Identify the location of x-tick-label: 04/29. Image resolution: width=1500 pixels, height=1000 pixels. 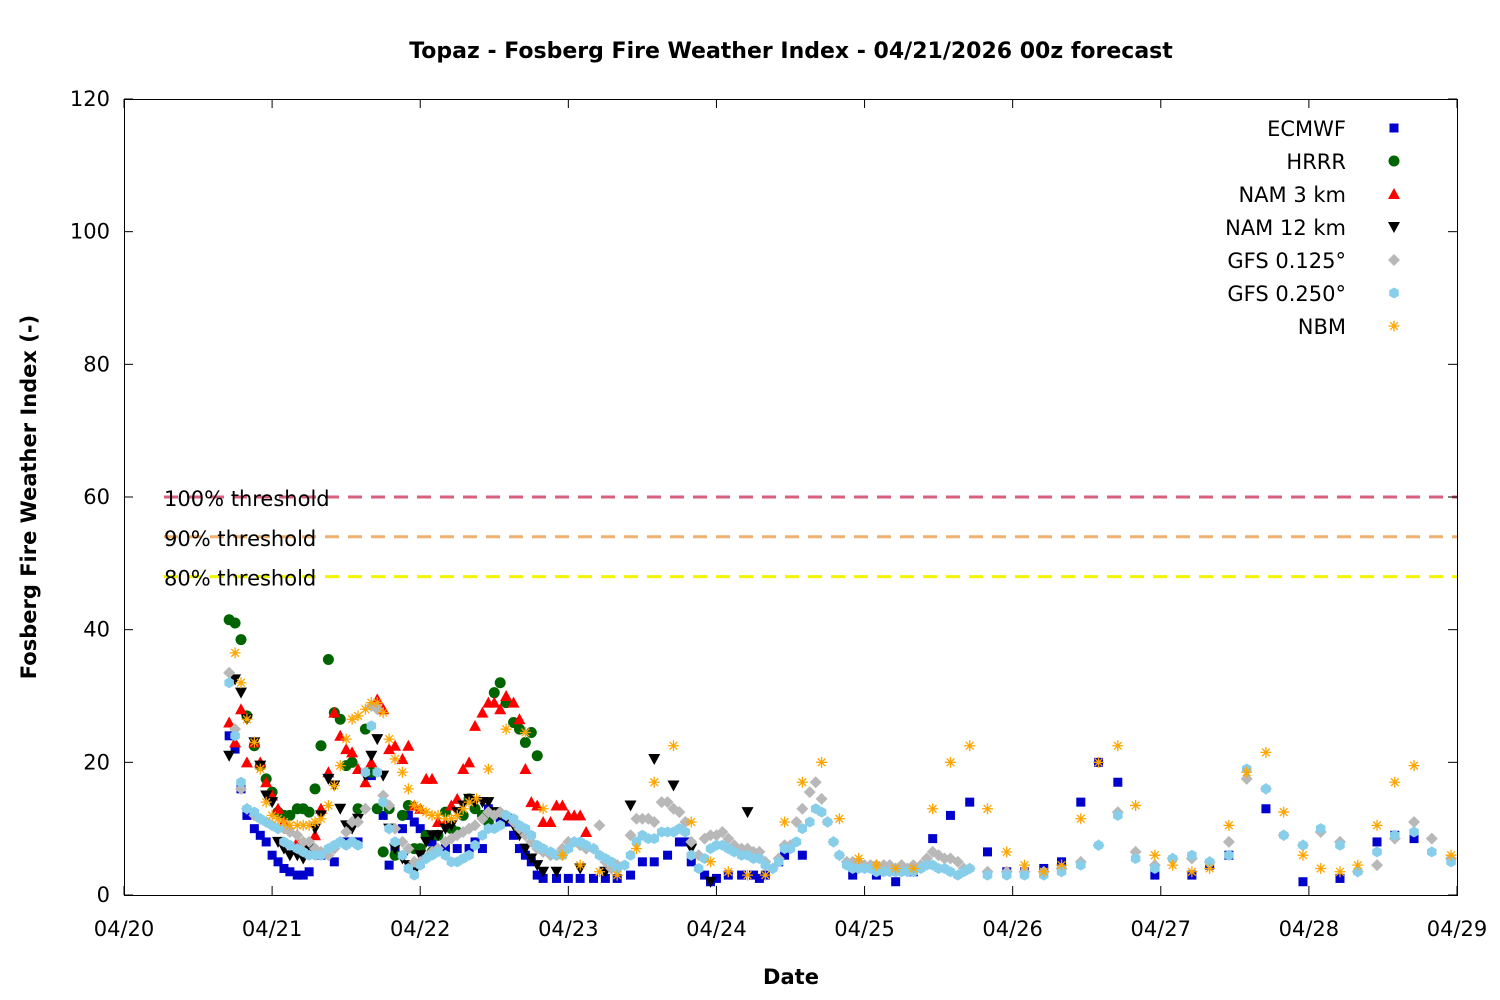
(1457, 929).